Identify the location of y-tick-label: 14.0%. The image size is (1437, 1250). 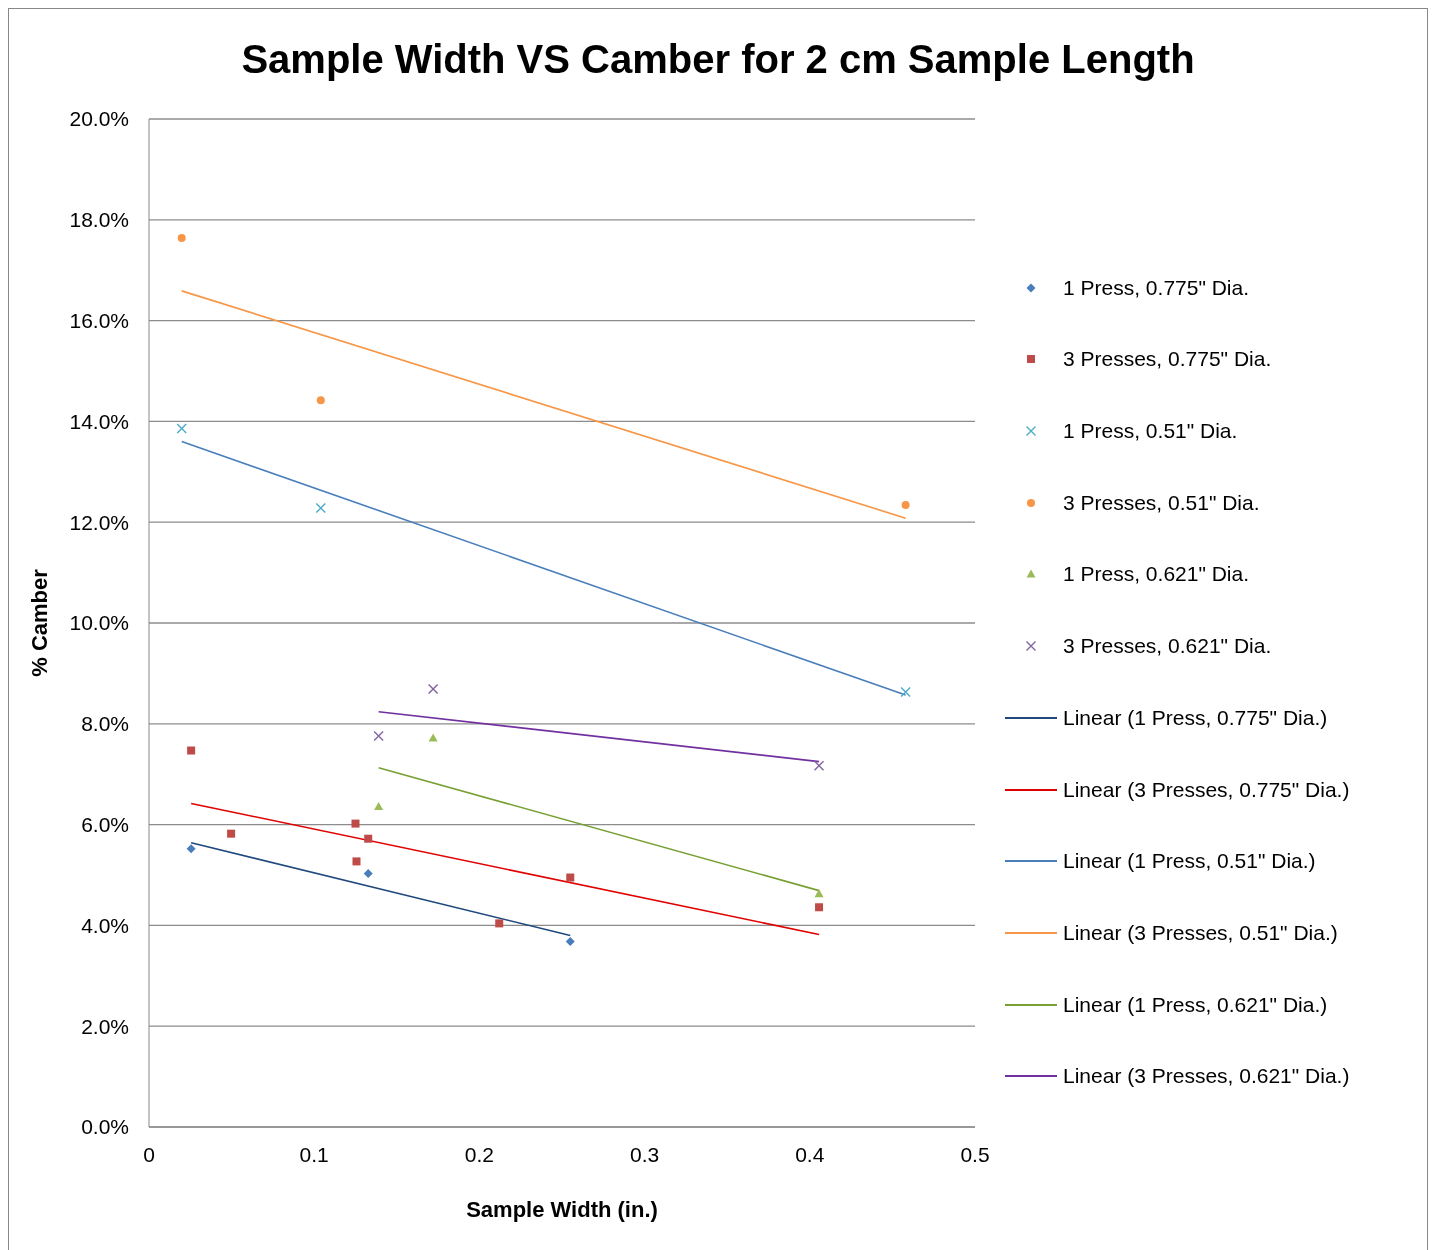
(99, 421).